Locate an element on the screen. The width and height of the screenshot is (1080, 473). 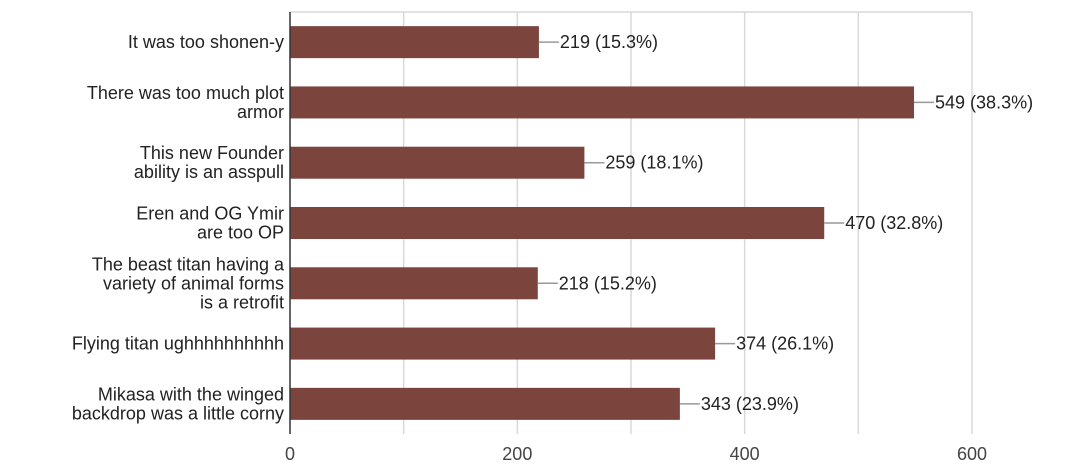
x-tick-label: 200 is located at coordinates (517, 454).